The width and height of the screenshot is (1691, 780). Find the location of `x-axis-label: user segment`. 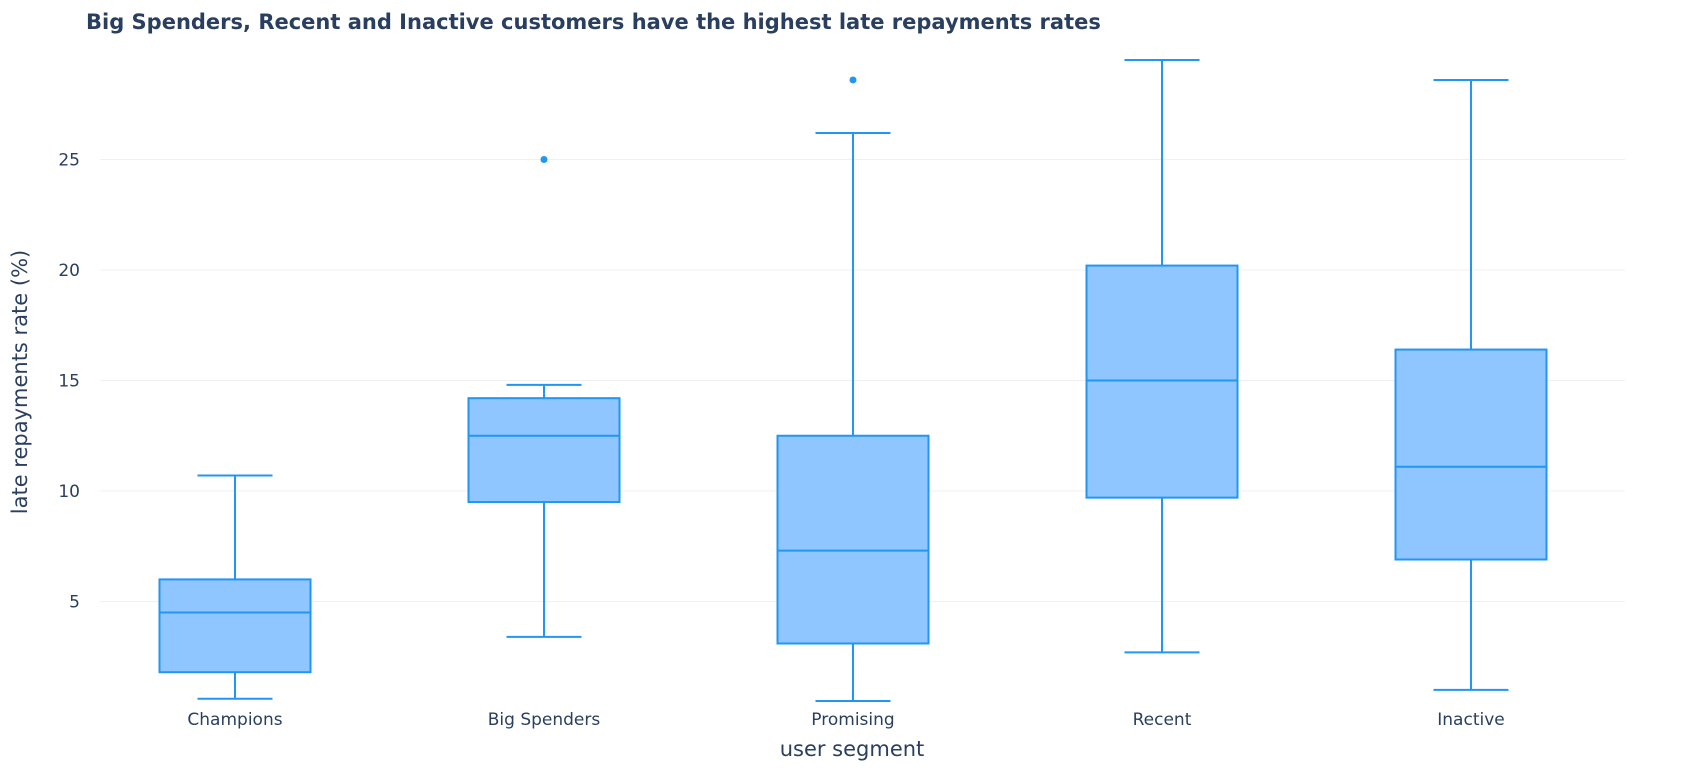

x-axis-label: user segment is located at coordinates (852, 749).